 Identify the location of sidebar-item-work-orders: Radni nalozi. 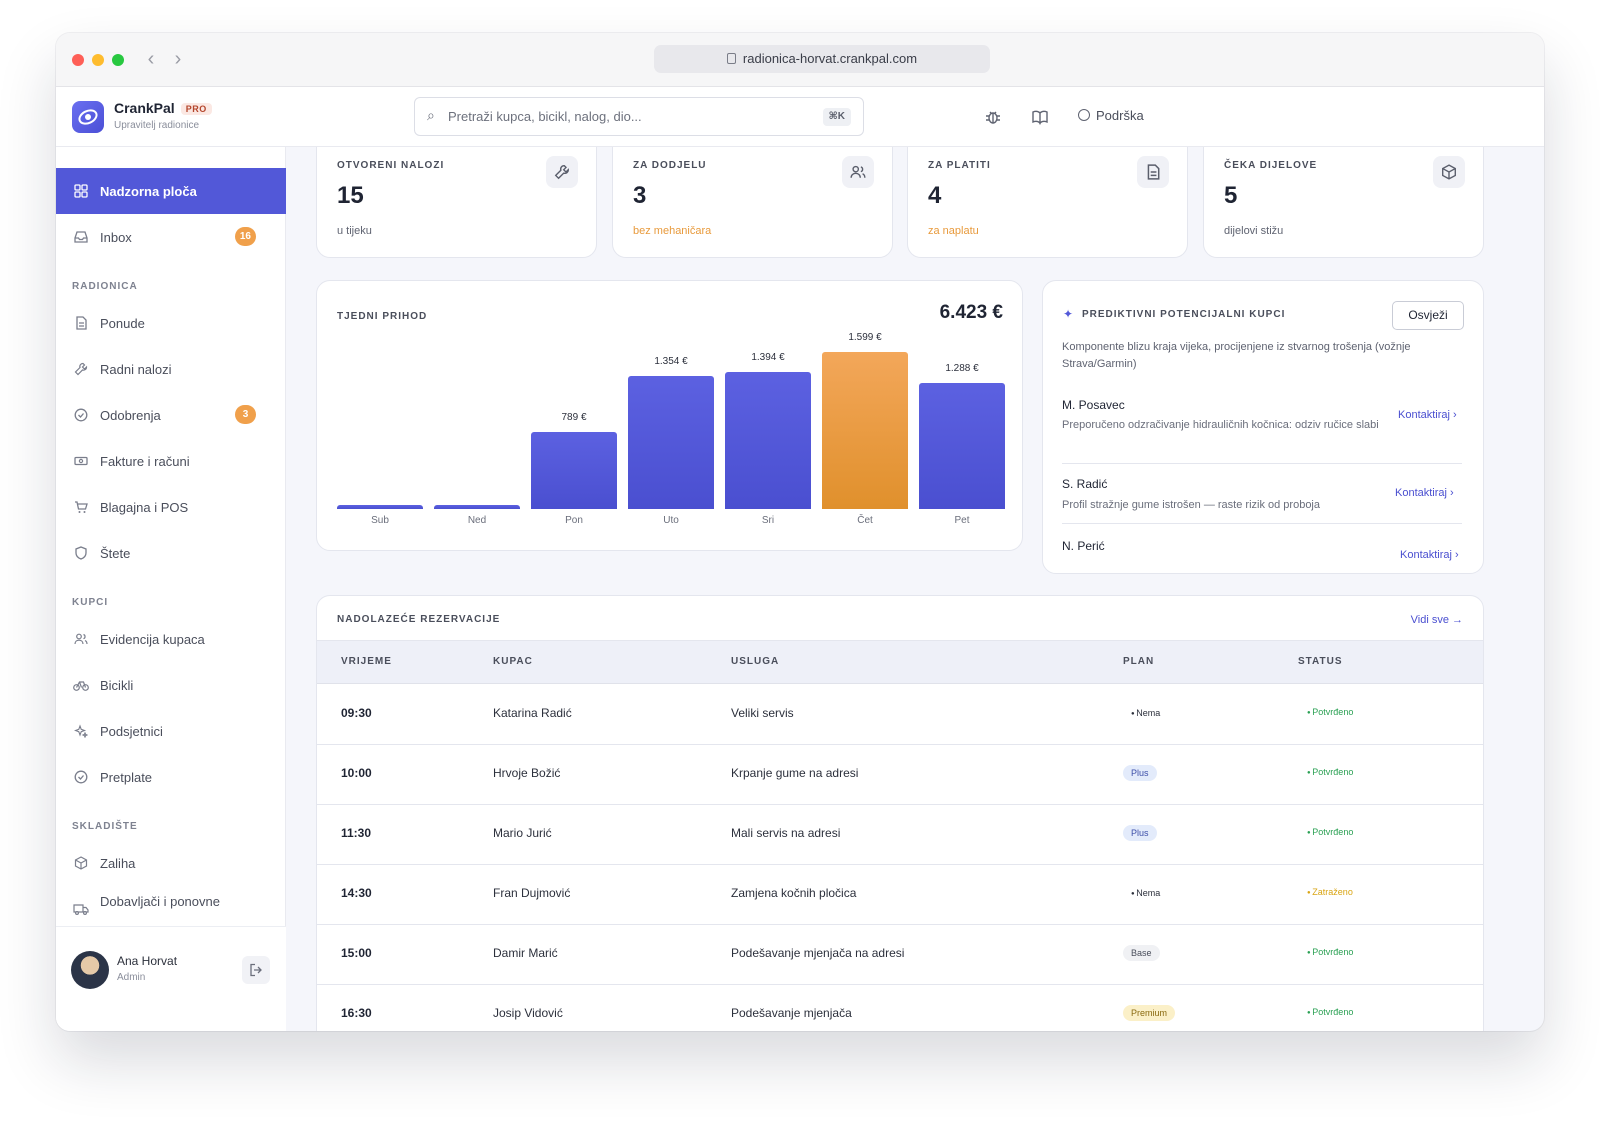
(171, 369).